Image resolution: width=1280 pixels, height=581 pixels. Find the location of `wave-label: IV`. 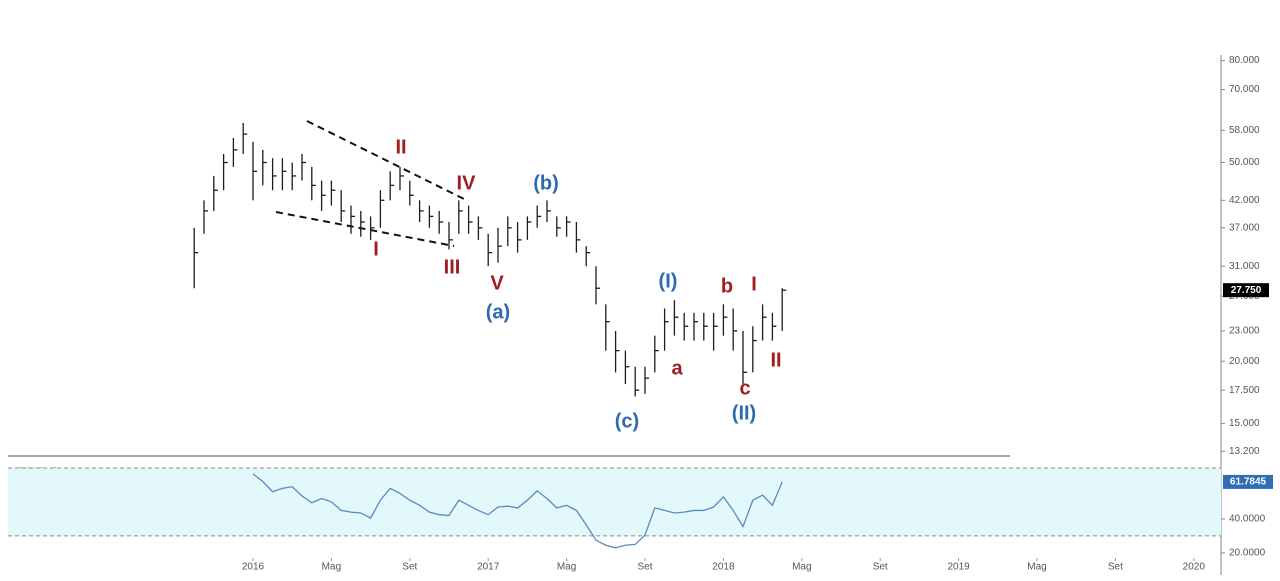

wave-label: IV is located at coordinates (467, 183).